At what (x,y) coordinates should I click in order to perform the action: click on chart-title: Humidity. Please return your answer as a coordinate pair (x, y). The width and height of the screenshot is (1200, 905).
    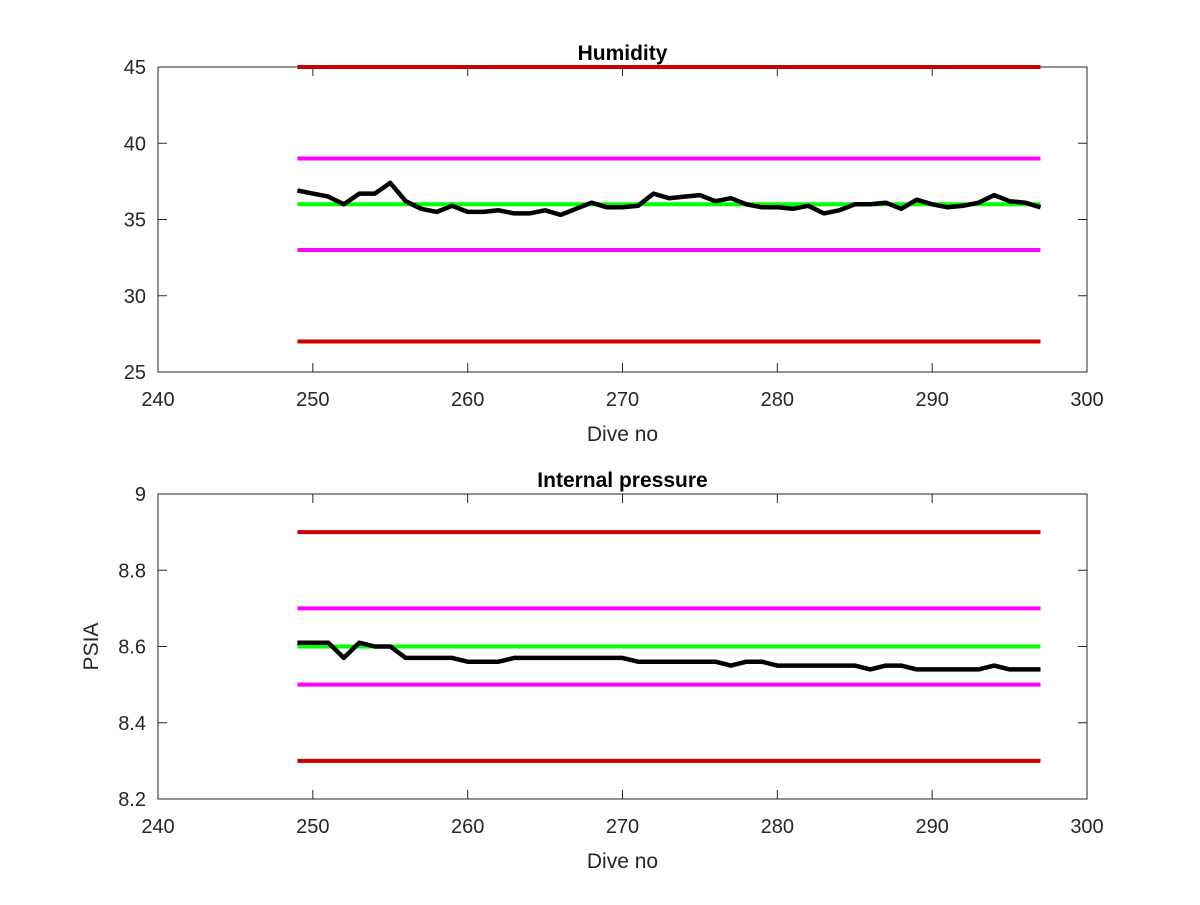
    Looking at the image, I should click on (623, 53).